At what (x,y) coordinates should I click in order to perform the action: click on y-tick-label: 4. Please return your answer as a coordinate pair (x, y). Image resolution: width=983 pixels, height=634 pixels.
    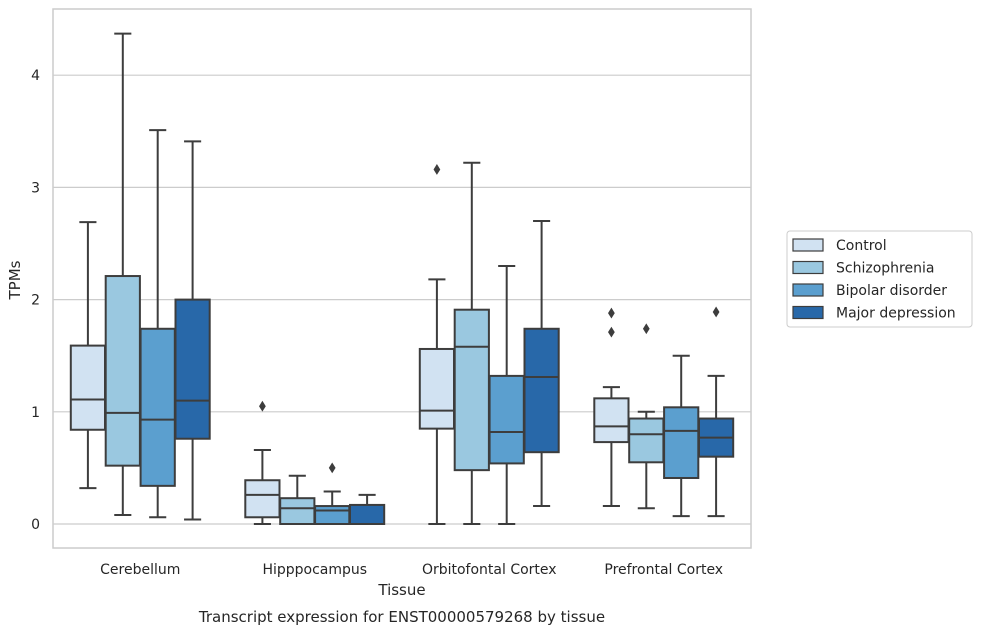
    Looking at the image, I should click on (35, 76).